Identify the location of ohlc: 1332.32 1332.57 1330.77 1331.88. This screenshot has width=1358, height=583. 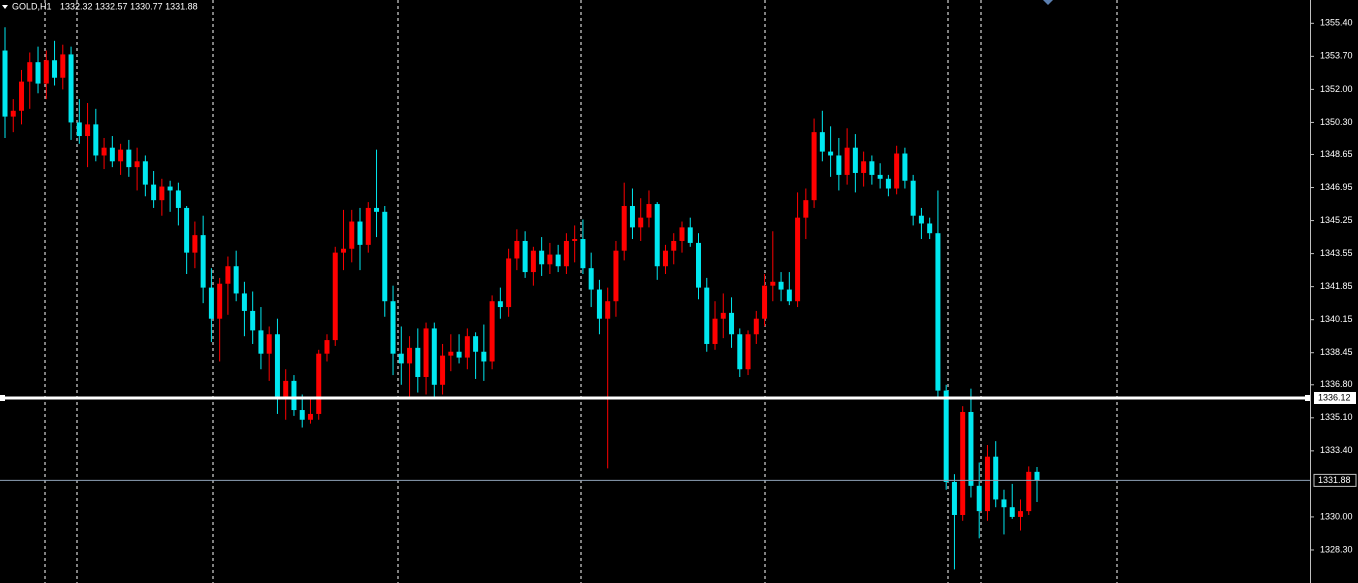
(129, 6).